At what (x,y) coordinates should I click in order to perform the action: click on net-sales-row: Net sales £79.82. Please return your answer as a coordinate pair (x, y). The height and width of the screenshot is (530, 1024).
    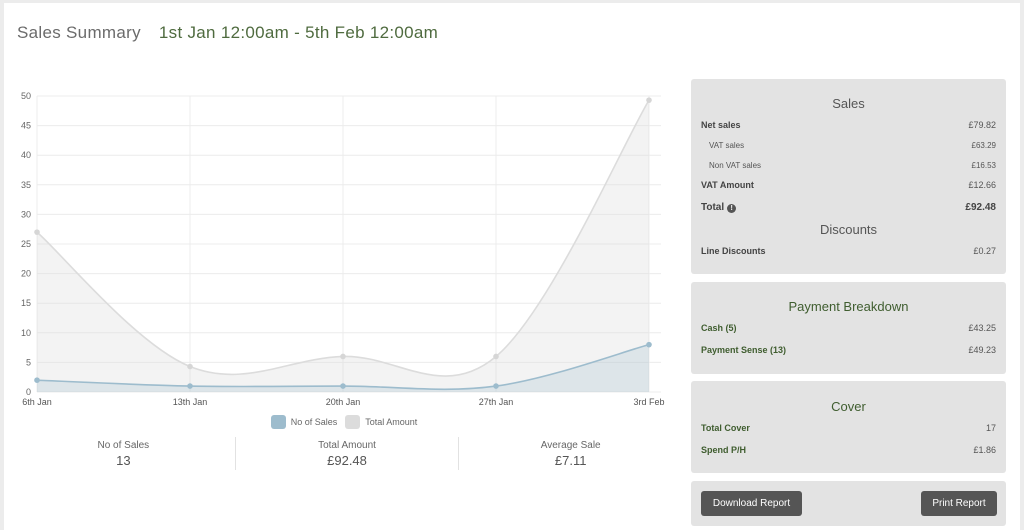
    Looking at the image, I should click on (848, 125).